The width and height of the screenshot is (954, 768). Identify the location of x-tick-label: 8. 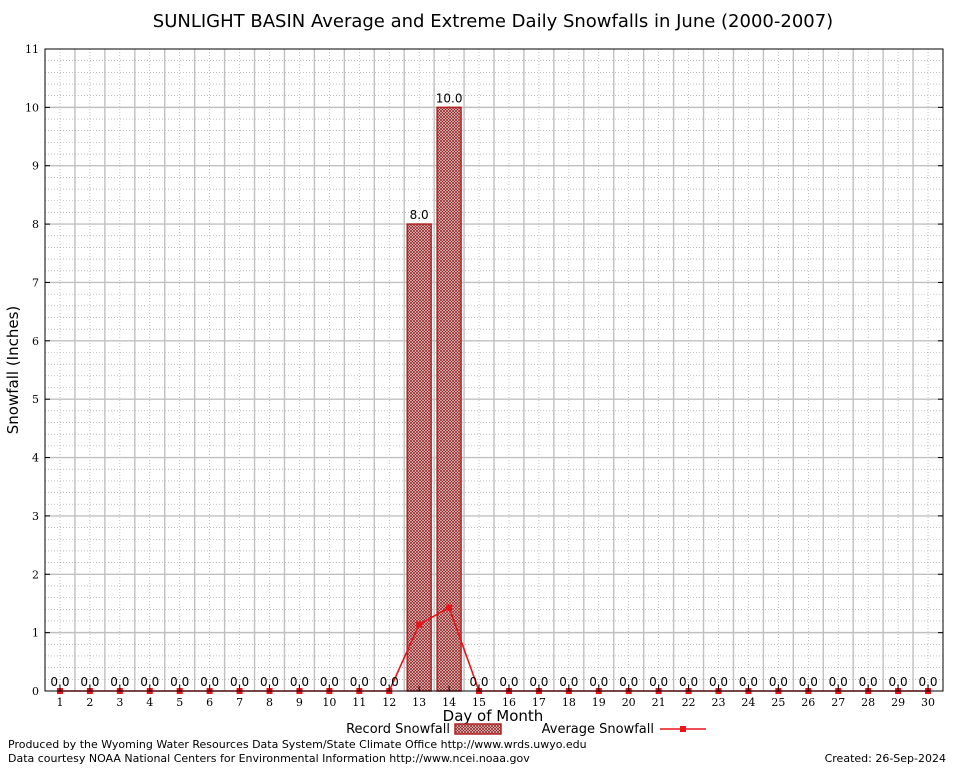
(269, 702).